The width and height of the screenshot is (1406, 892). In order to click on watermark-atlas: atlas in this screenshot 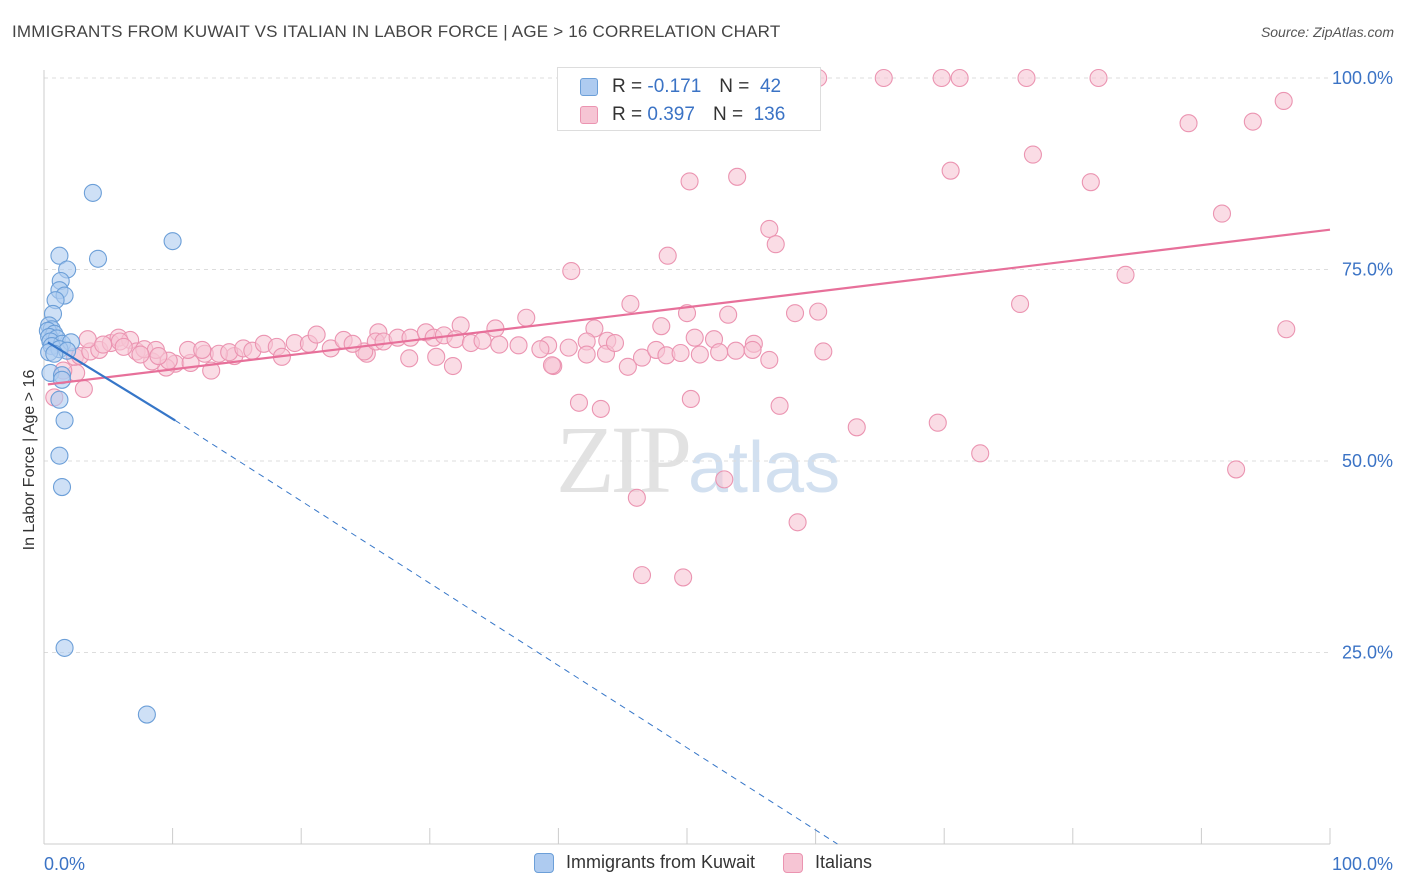, I will do `click(764, 468)`.